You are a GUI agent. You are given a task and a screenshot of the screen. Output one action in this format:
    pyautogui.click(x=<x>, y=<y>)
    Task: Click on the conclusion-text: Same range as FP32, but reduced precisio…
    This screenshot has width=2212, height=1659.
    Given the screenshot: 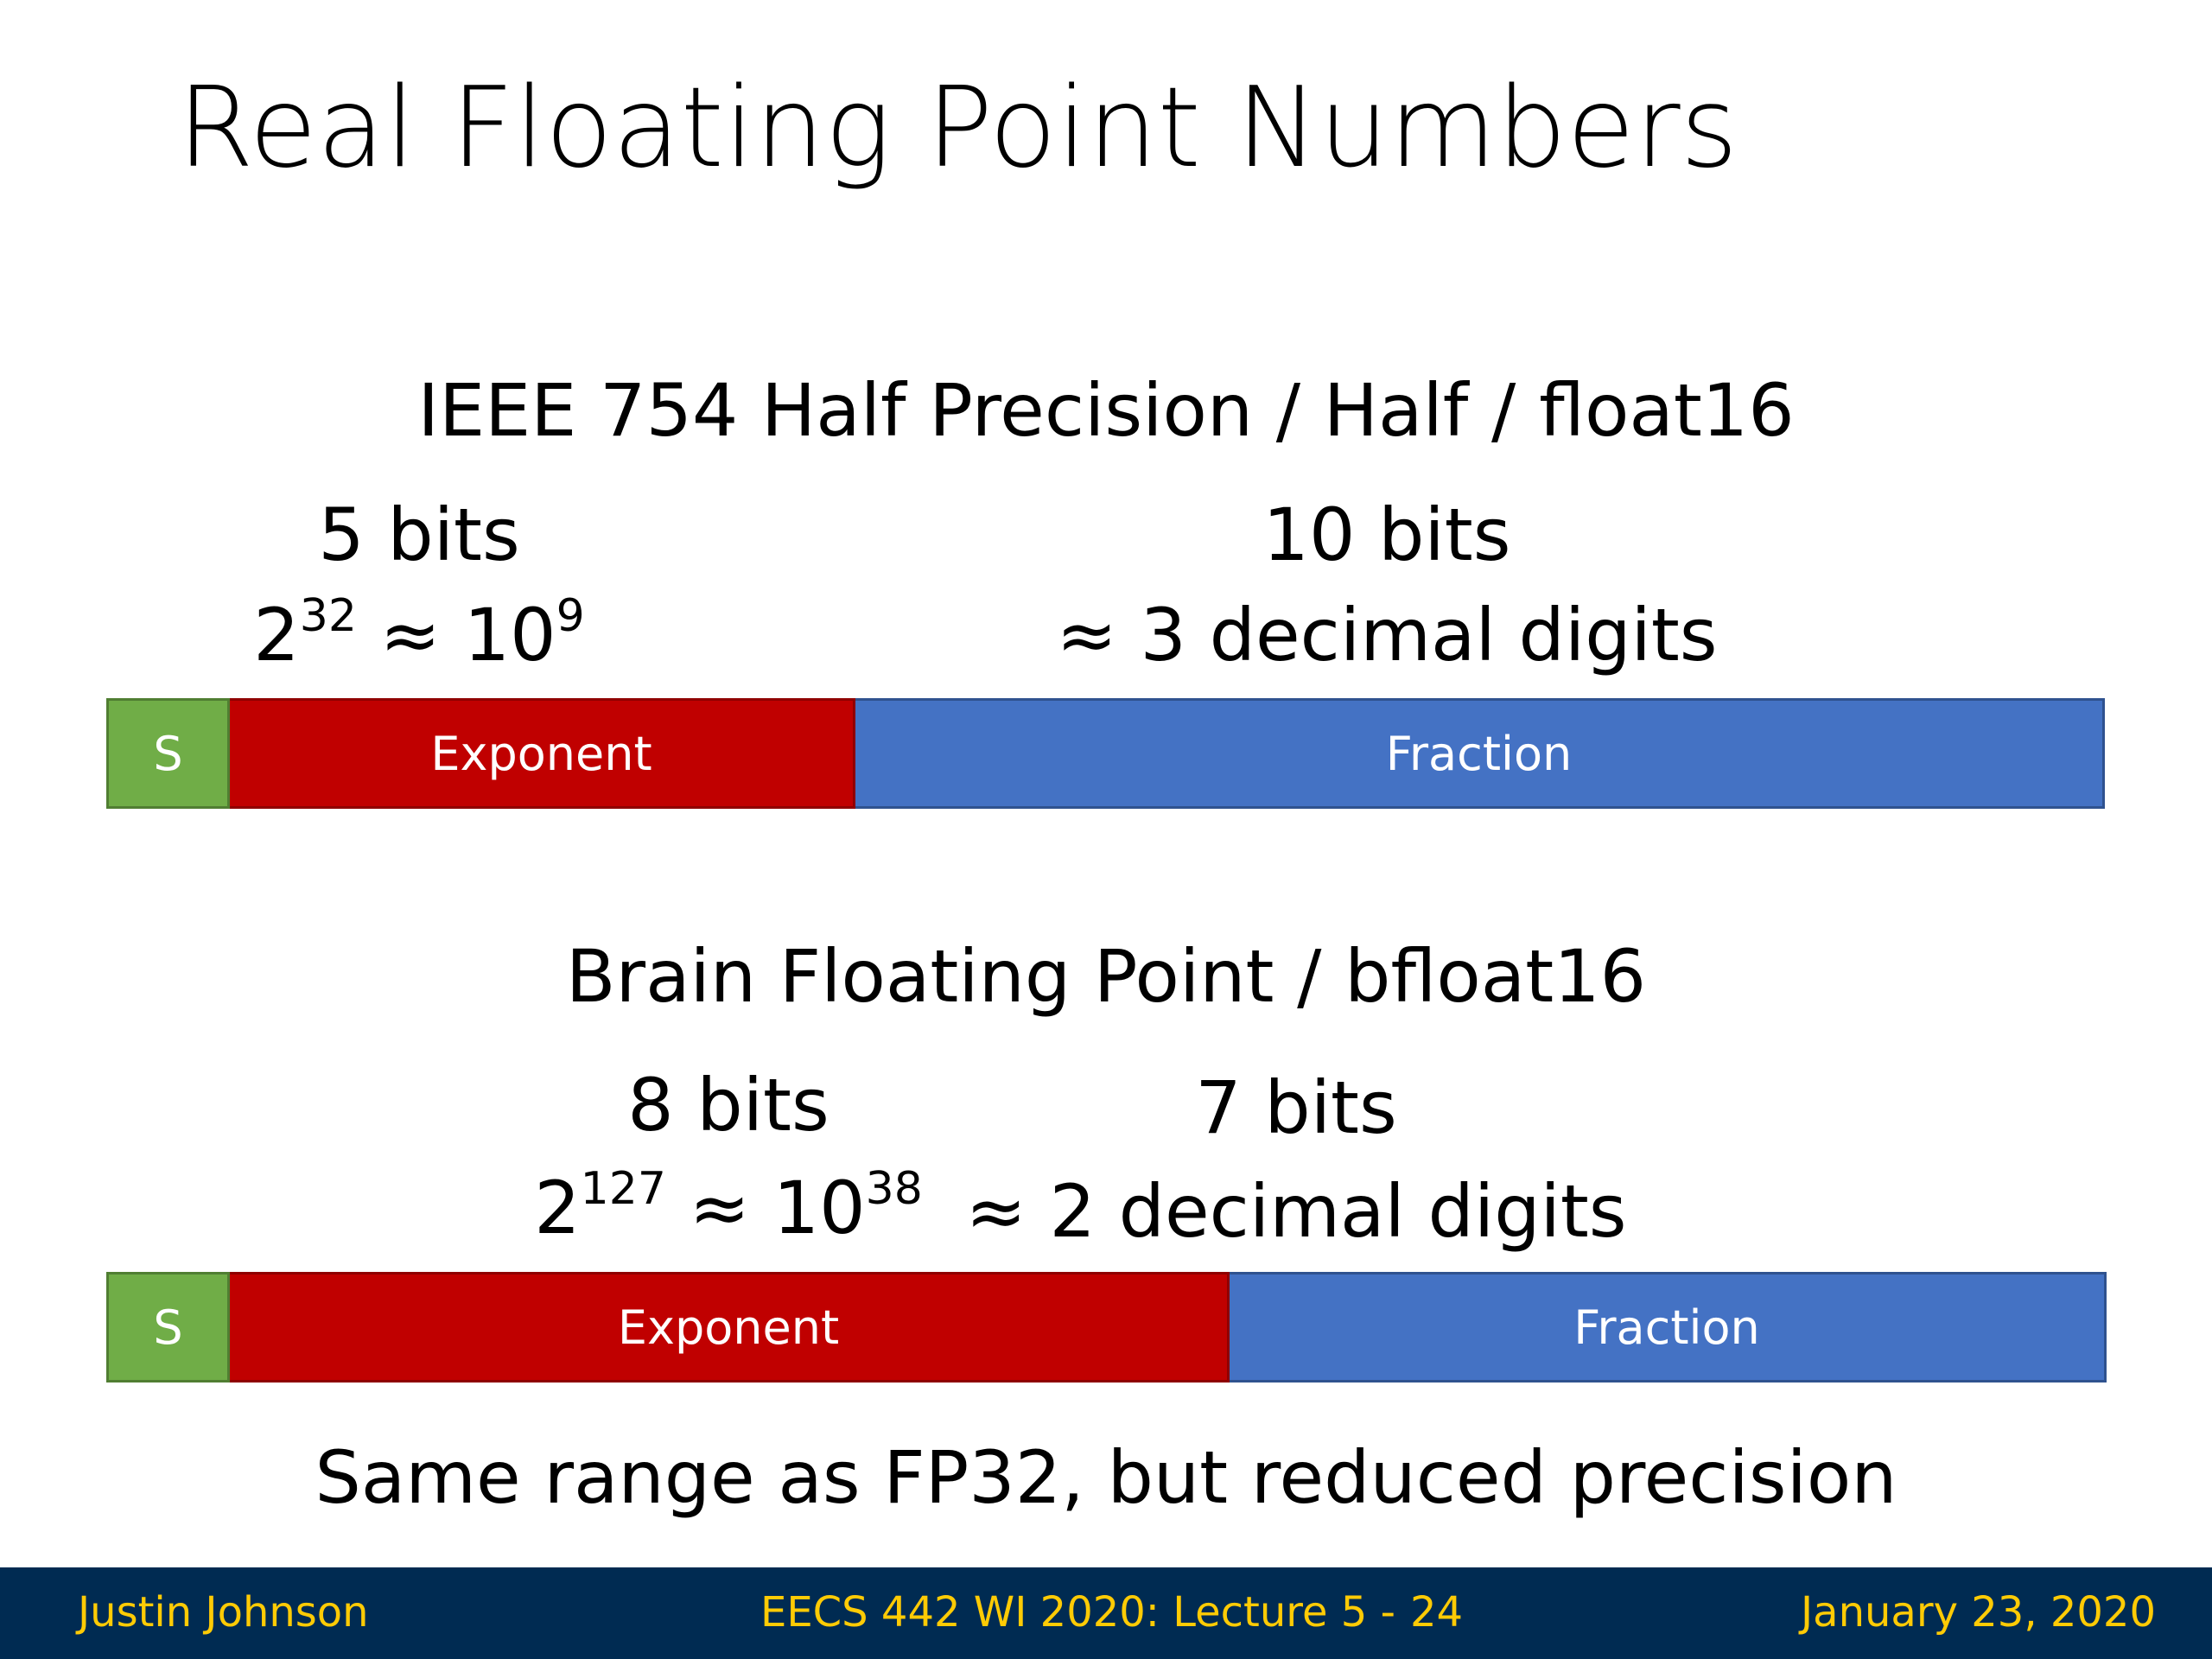 What is the action you would take?
    pyautogui.click(x=1106, y=1477)
    